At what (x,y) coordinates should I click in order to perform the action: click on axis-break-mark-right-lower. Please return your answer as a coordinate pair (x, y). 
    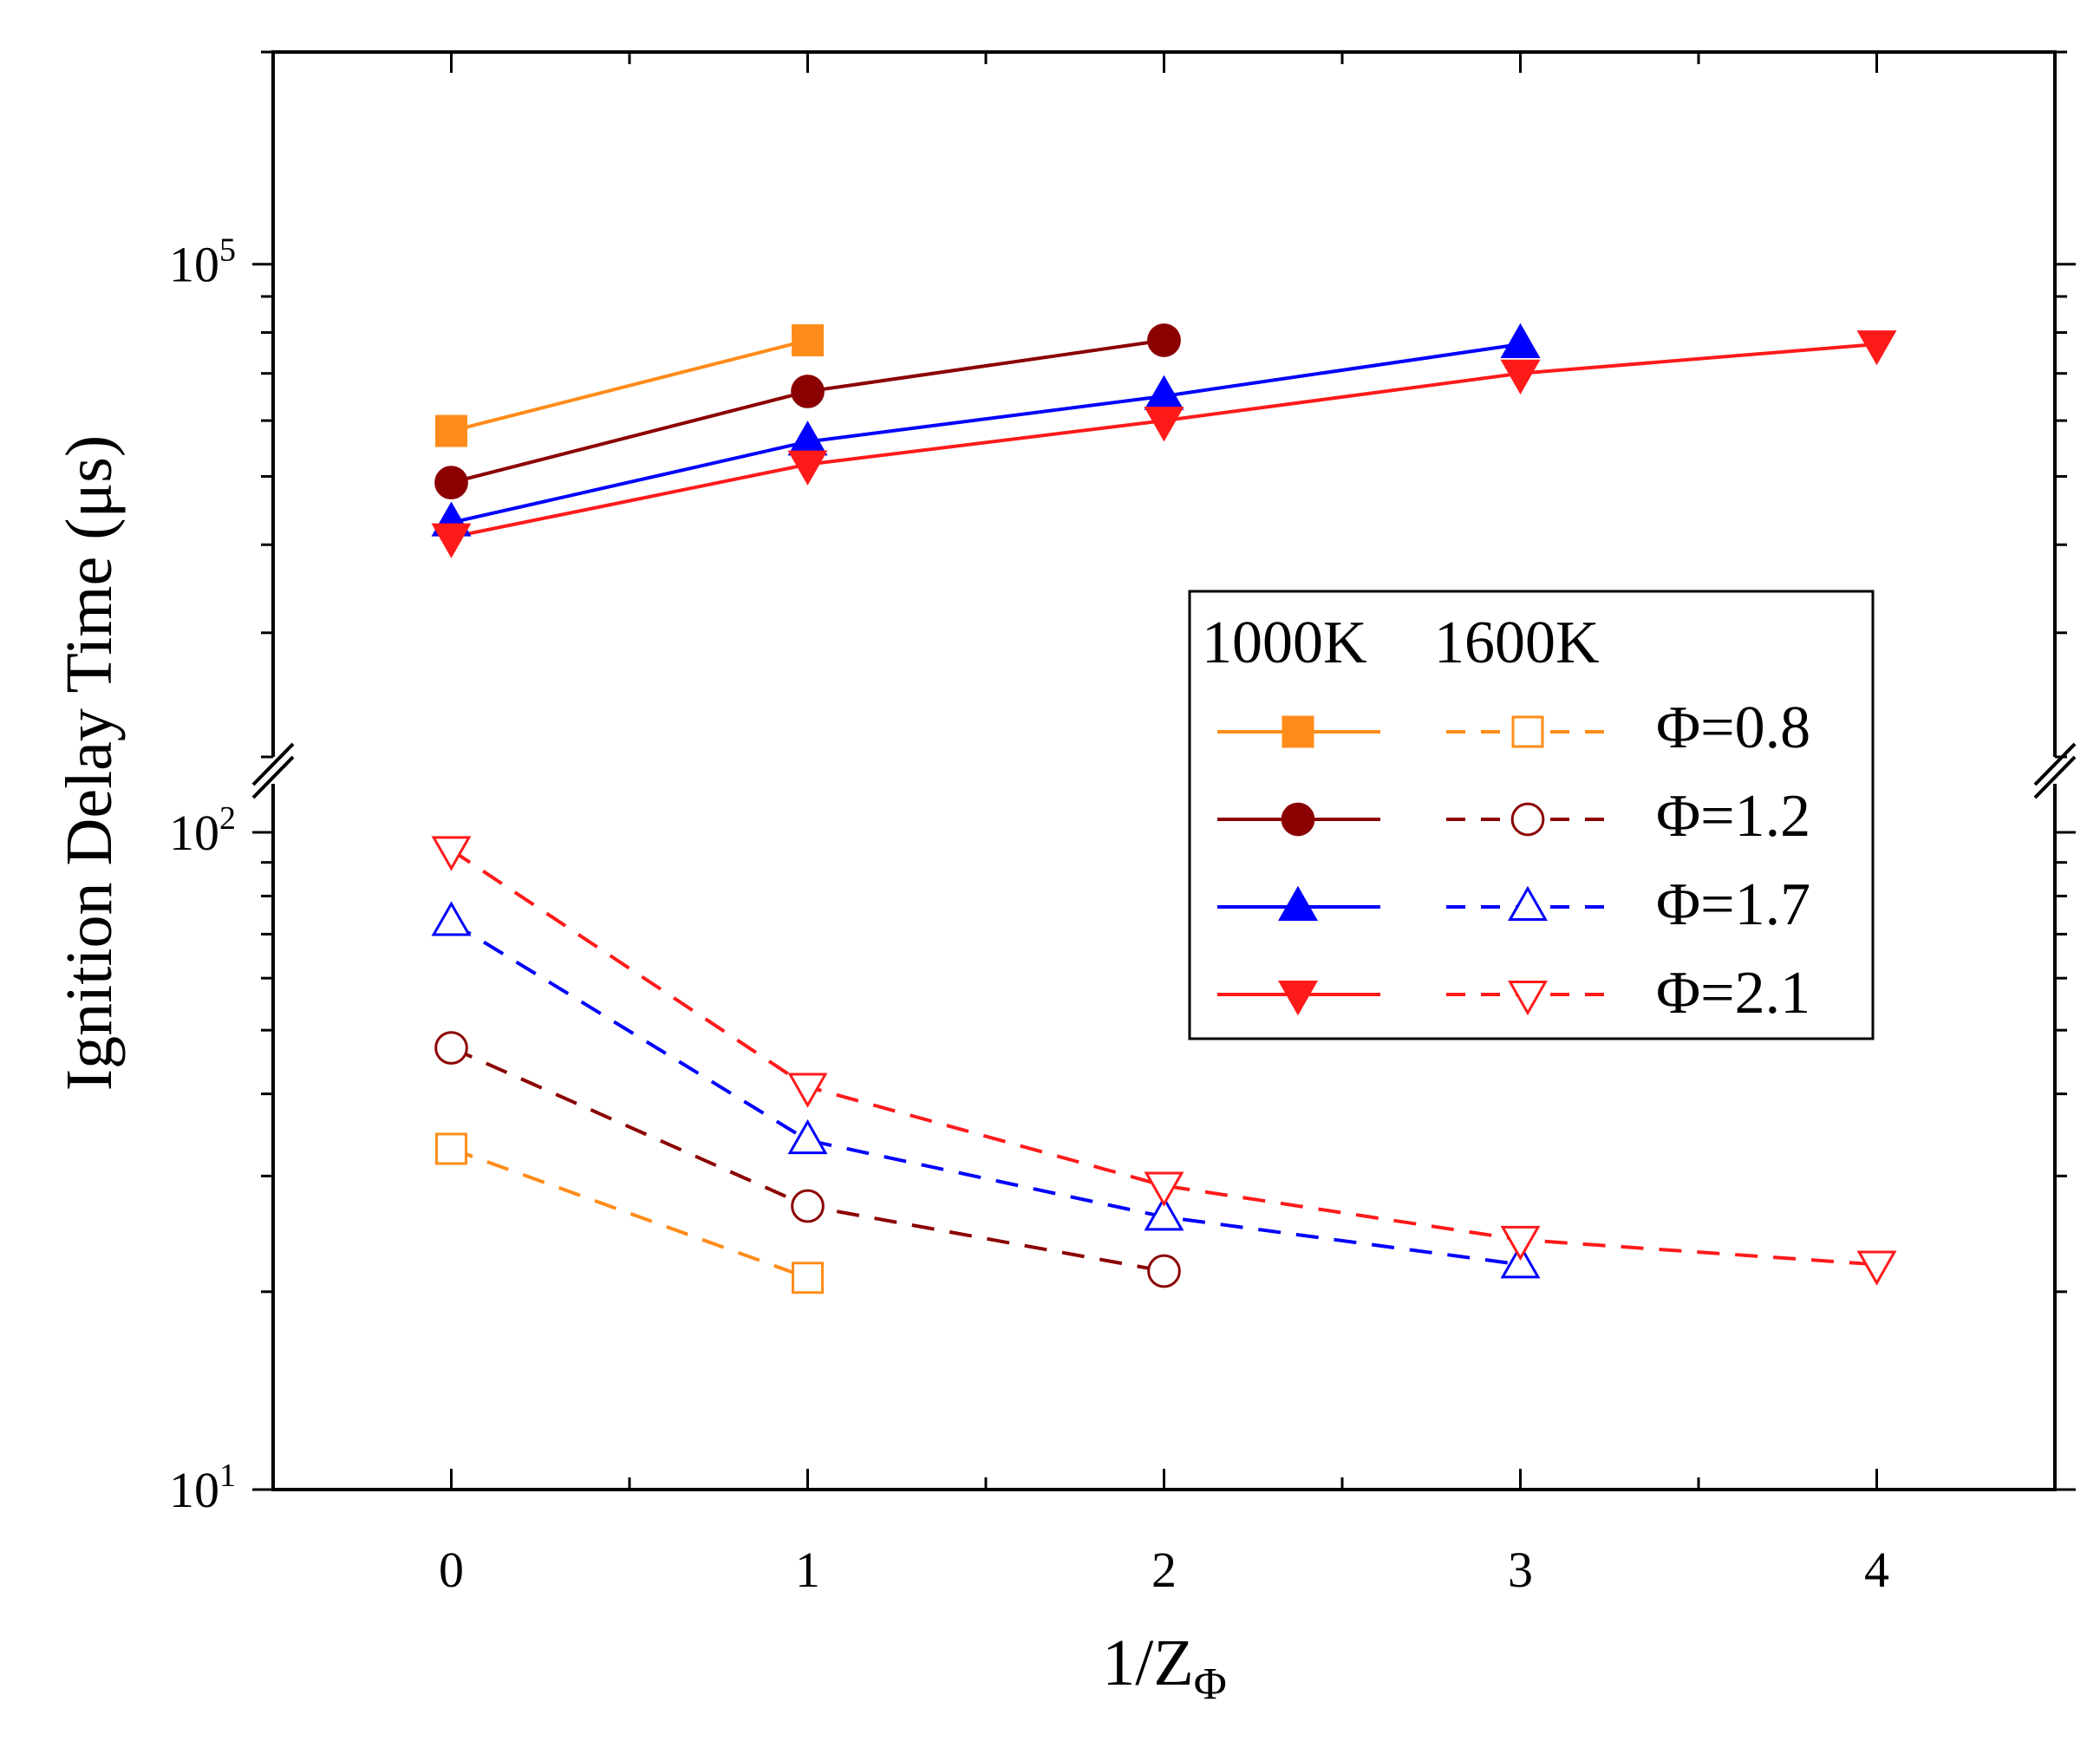
    Looking at the image, I should click on (2055, 777).